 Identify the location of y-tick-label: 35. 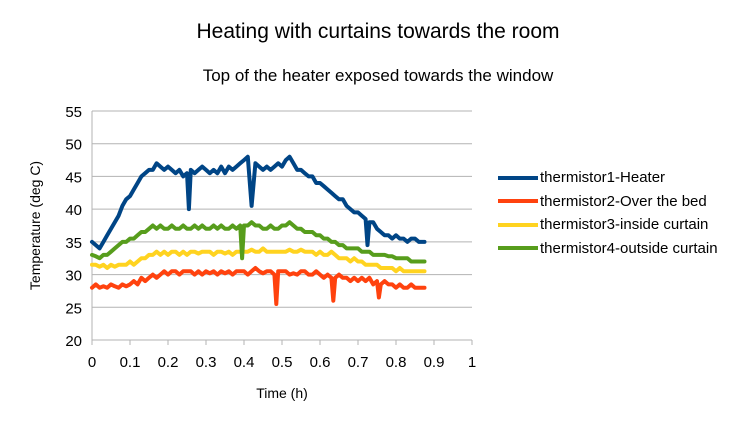
(73, 243).